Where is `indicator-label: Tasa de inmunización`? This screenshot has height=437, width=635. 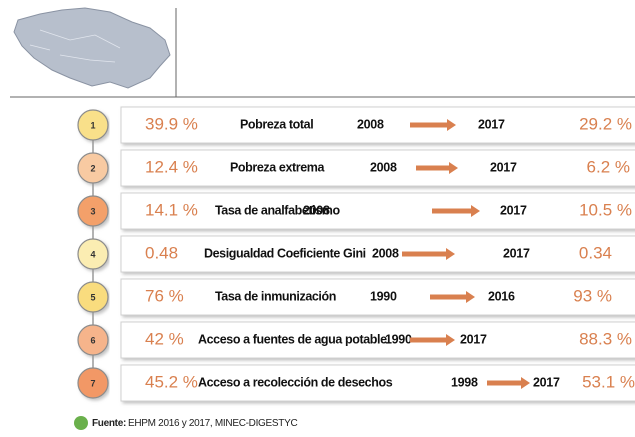
indicator-label: Tasa de inmunización is located at coordinates (275, 296).